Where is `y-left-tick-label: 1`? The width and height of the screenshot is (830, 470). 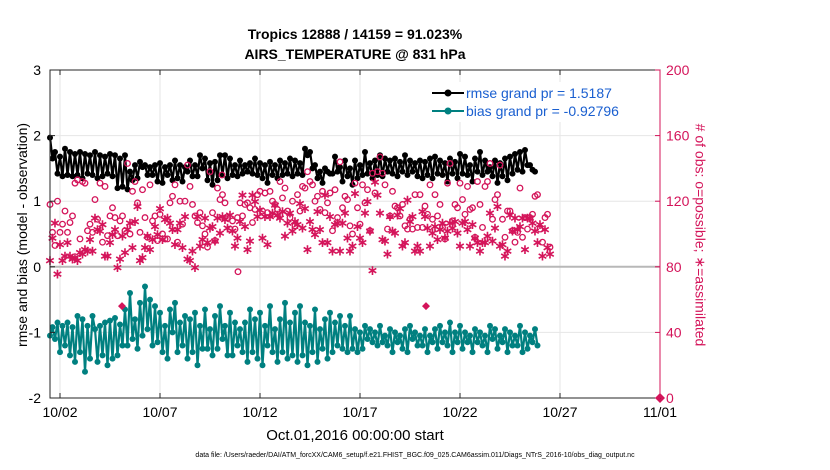
y-left-tick-label: 1 is located at coordinates (37, 201).